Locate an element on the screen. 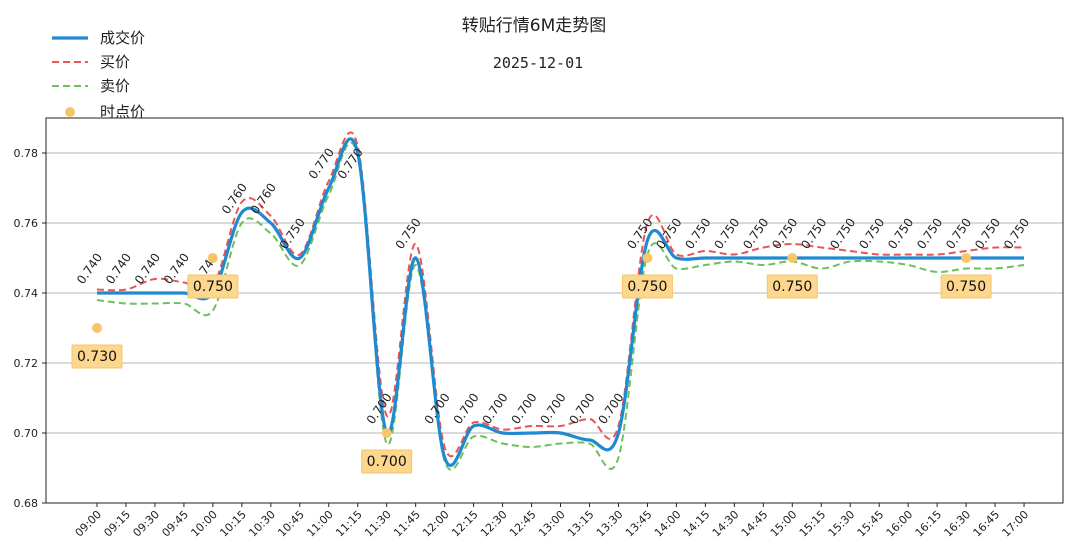 The image size is (1080, 559). legend-label: 时点价 is located at coordinates (122, 112).